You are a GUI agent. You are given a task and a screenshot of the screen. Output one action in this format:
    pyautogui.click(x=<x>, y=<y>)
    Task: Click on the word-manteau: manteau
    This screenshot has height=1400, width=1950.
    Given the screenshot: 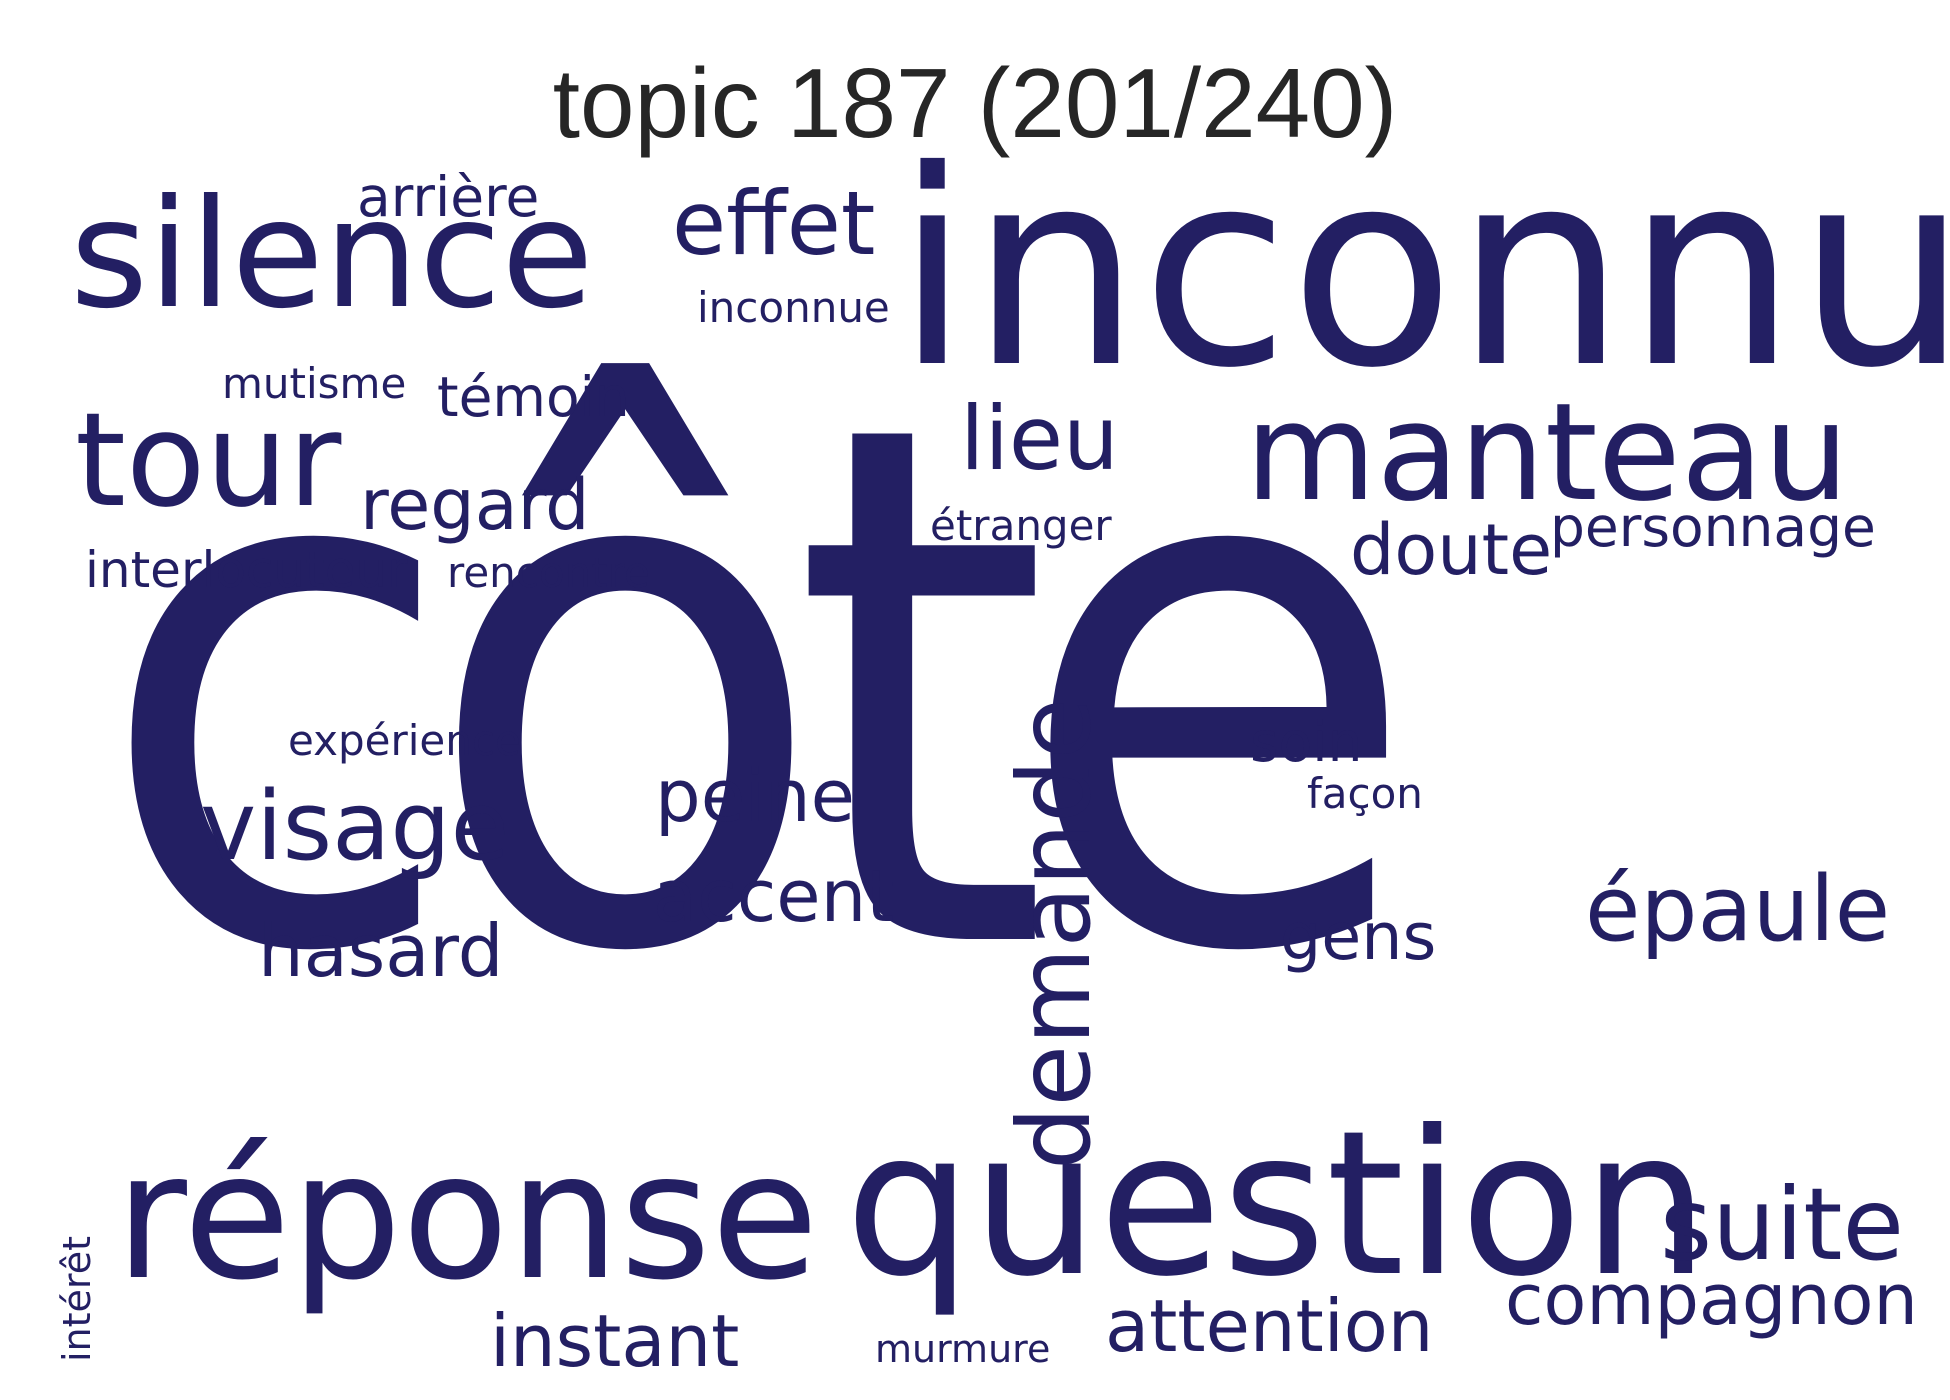 What is the action you would take?
    pyautogui.click(x=1547, y=452)
    